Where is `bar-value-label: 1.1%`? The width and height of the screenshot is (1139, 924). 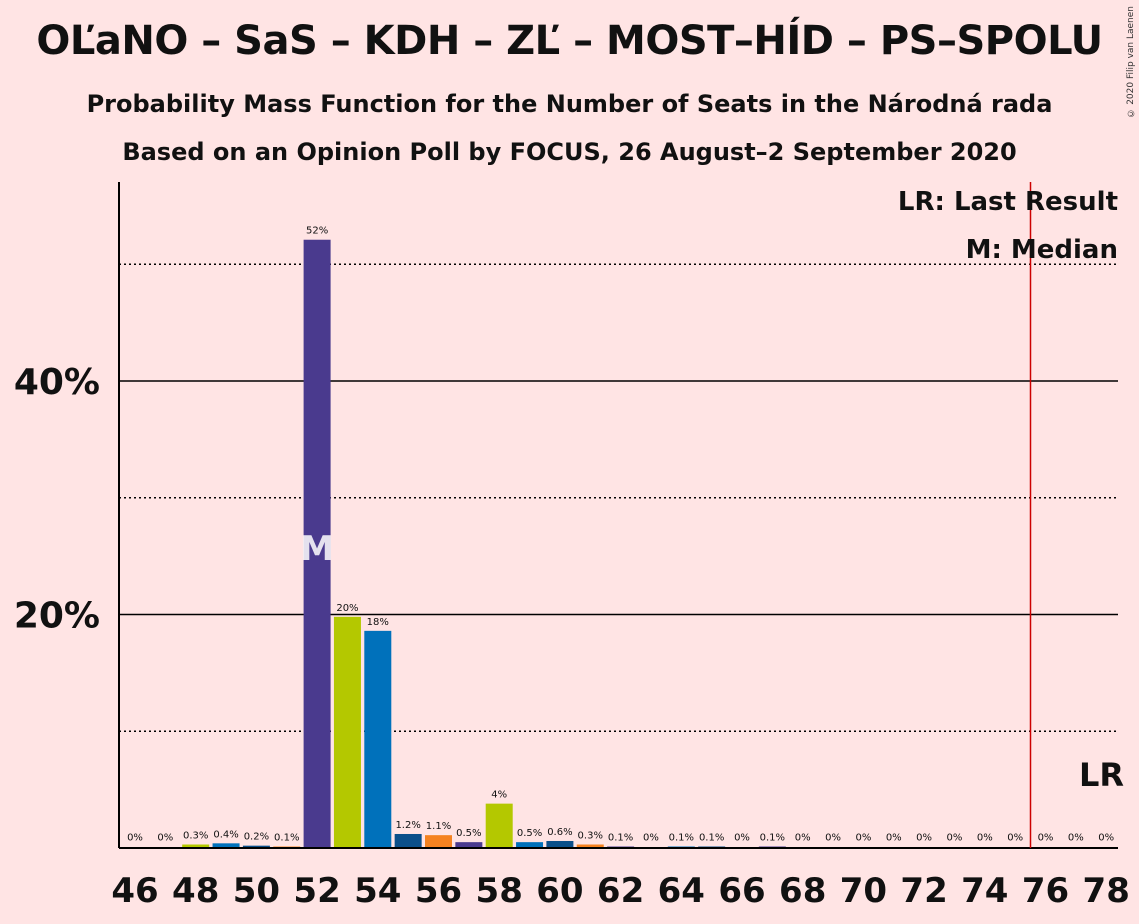
bar-value-label: 1.1% is located at coordinates (438, 826).